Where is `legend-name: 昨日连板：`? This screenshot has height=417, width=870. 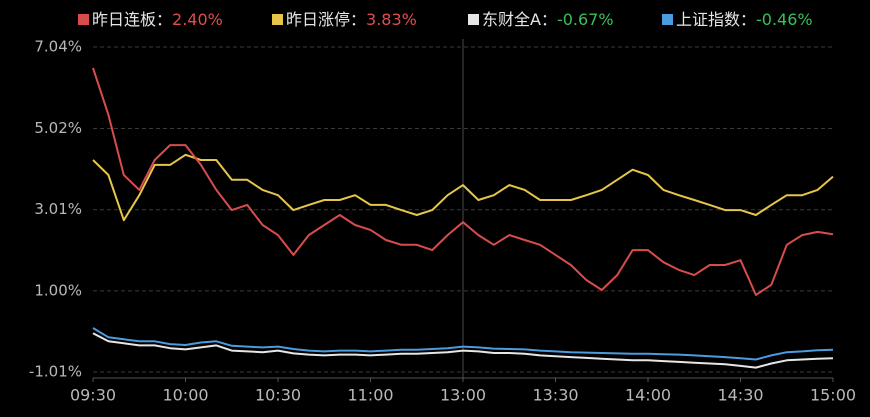 legend-name: 昨日连板： is located at coordinates (132, 19).